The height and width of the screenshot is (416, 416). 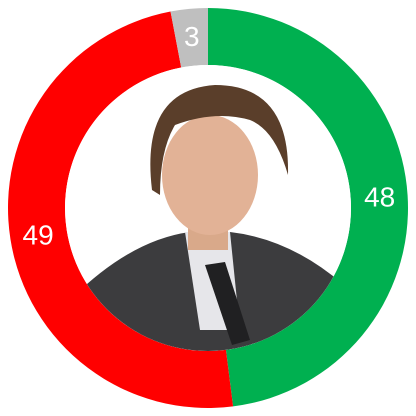 I want to click on data-label: 3, so click(x=192, y=36).